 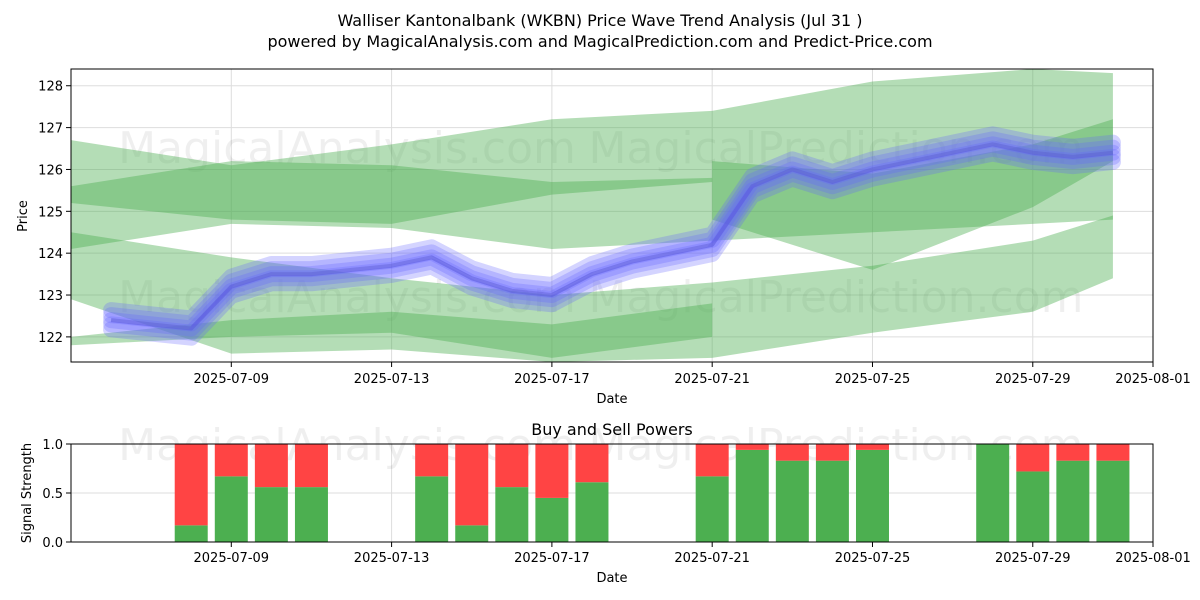 What do you see at coordinates (52, 543) in the screenshot?
I see `power-y-tick-label: 0.0` at bounding box center [52, 543].